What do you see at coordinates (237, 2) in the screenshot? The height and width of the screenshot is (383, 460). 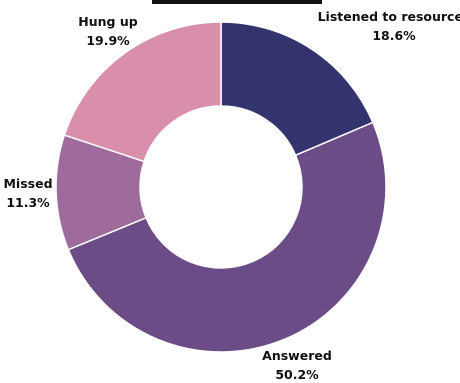 I see `title-underline-fragment` at bounding box center [237, 2].